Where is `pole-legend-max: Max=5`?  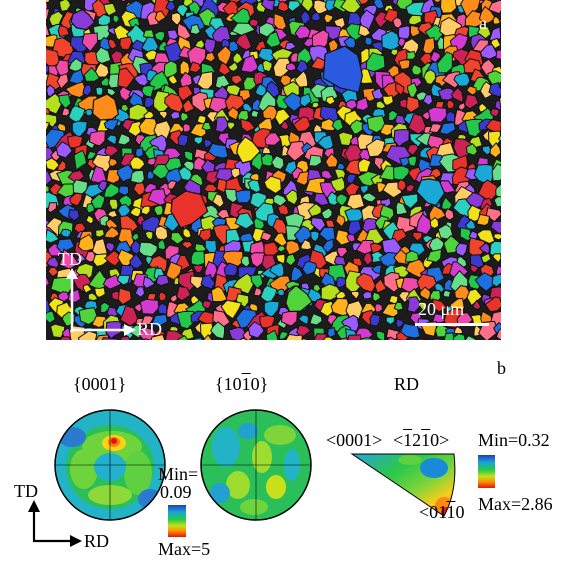
pole-legend-max: Max=5 is located at coordinates (184, 549).